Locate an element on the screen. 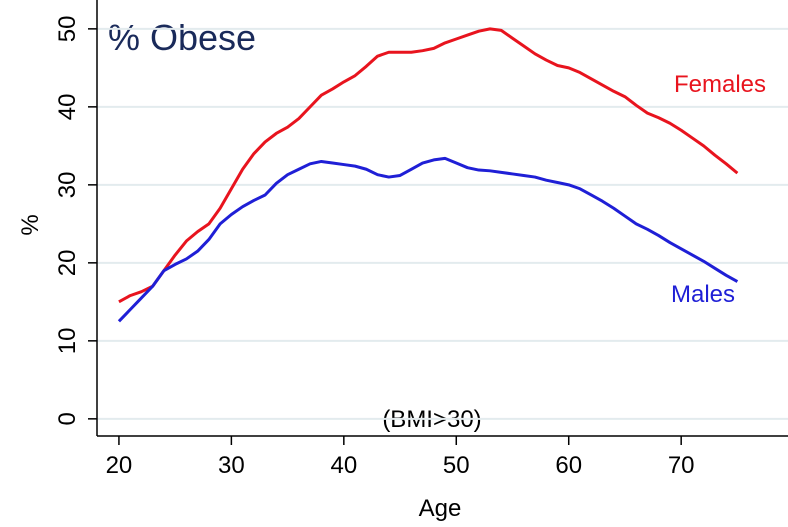 This screenshot has height=527, width=788. y-tick-label: 20 is located at coordinates (67, 262).